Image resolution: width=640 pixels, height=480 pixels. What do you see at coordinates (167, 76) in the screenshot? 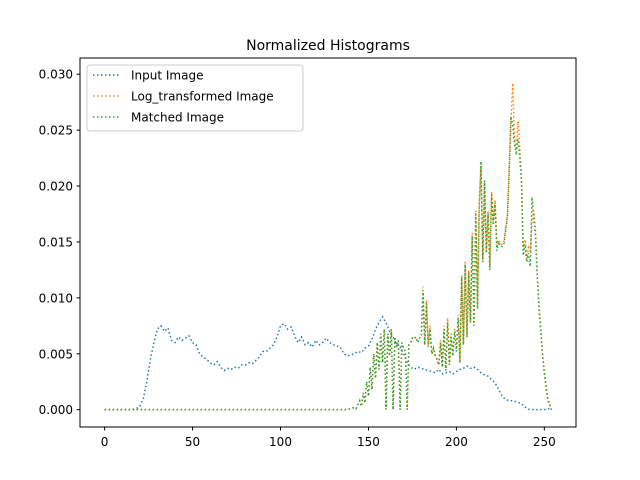
I see `legend-label-1: Input Image` at bounding box center [167, 76].